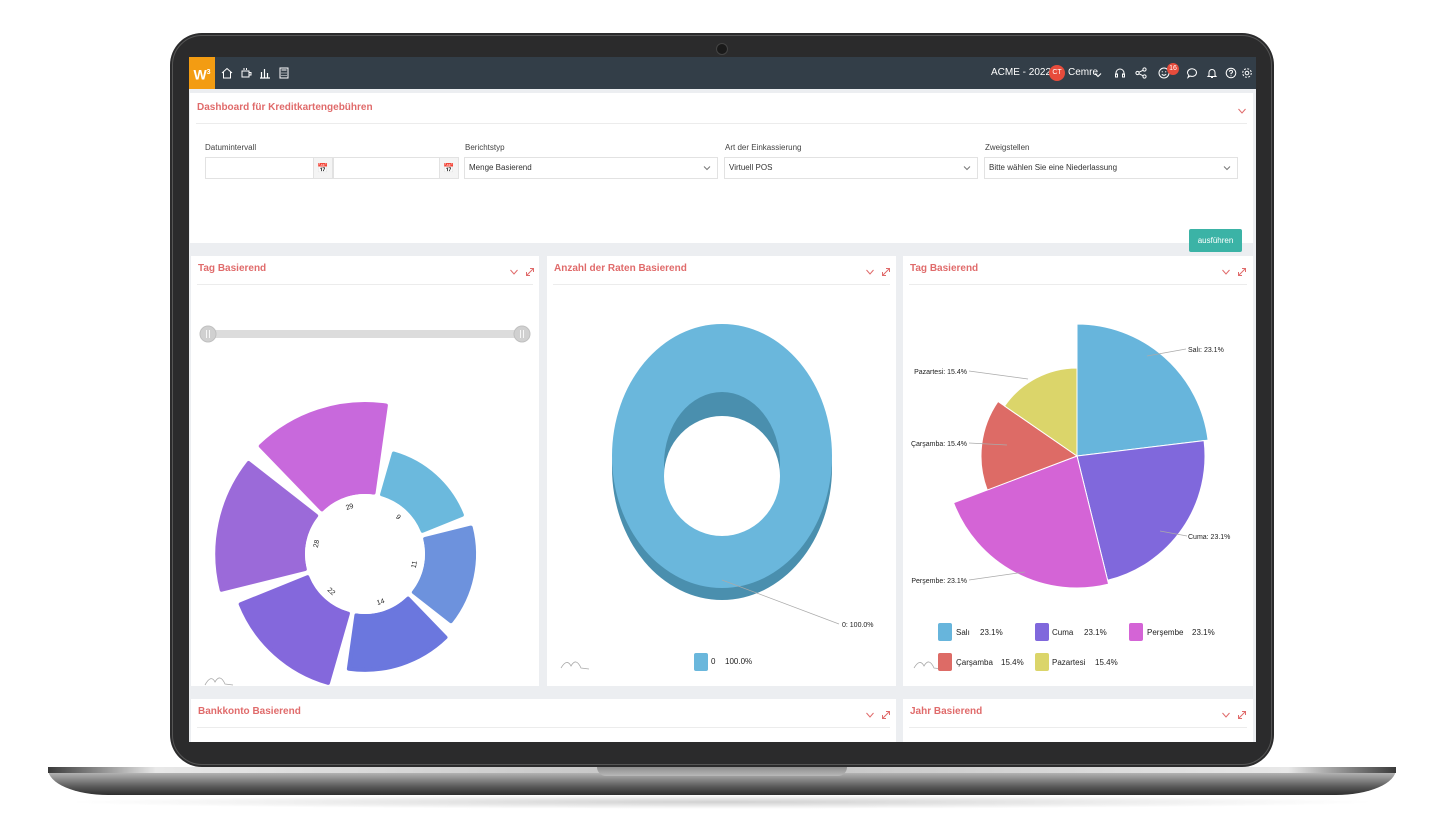  I want to click on branch-label: Zweigstellen, so click(1007, 147).